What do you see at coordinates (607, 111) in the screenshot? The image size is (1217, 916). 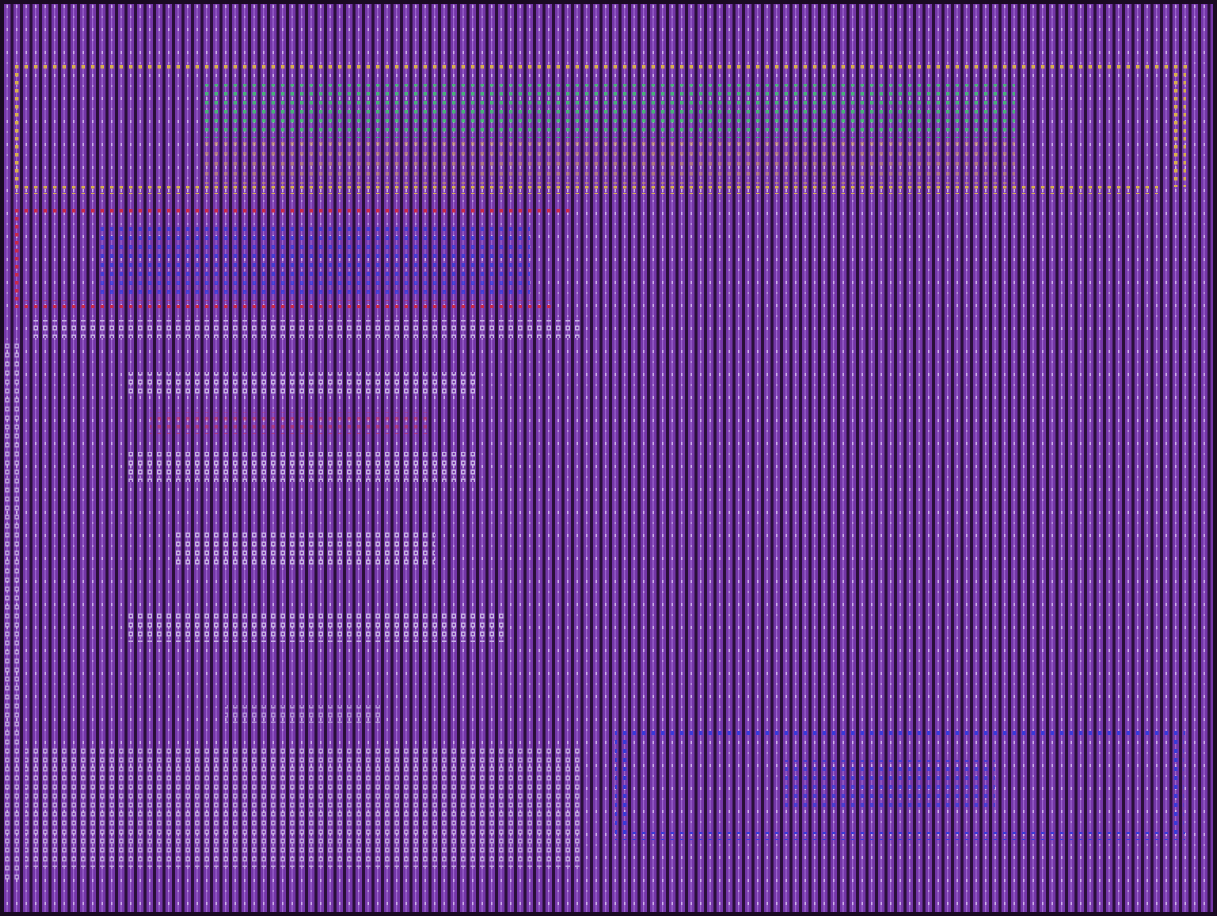 I see `header-title` at bounding box center [607, 111].